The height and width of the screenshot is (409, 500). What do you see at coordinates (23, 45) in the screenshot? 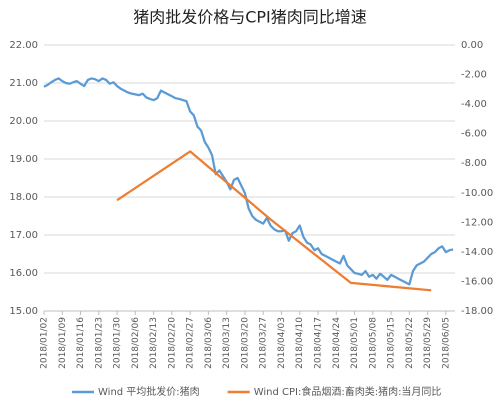
I see `y-tick-label: 22.00` at bounding box center [23, 45].